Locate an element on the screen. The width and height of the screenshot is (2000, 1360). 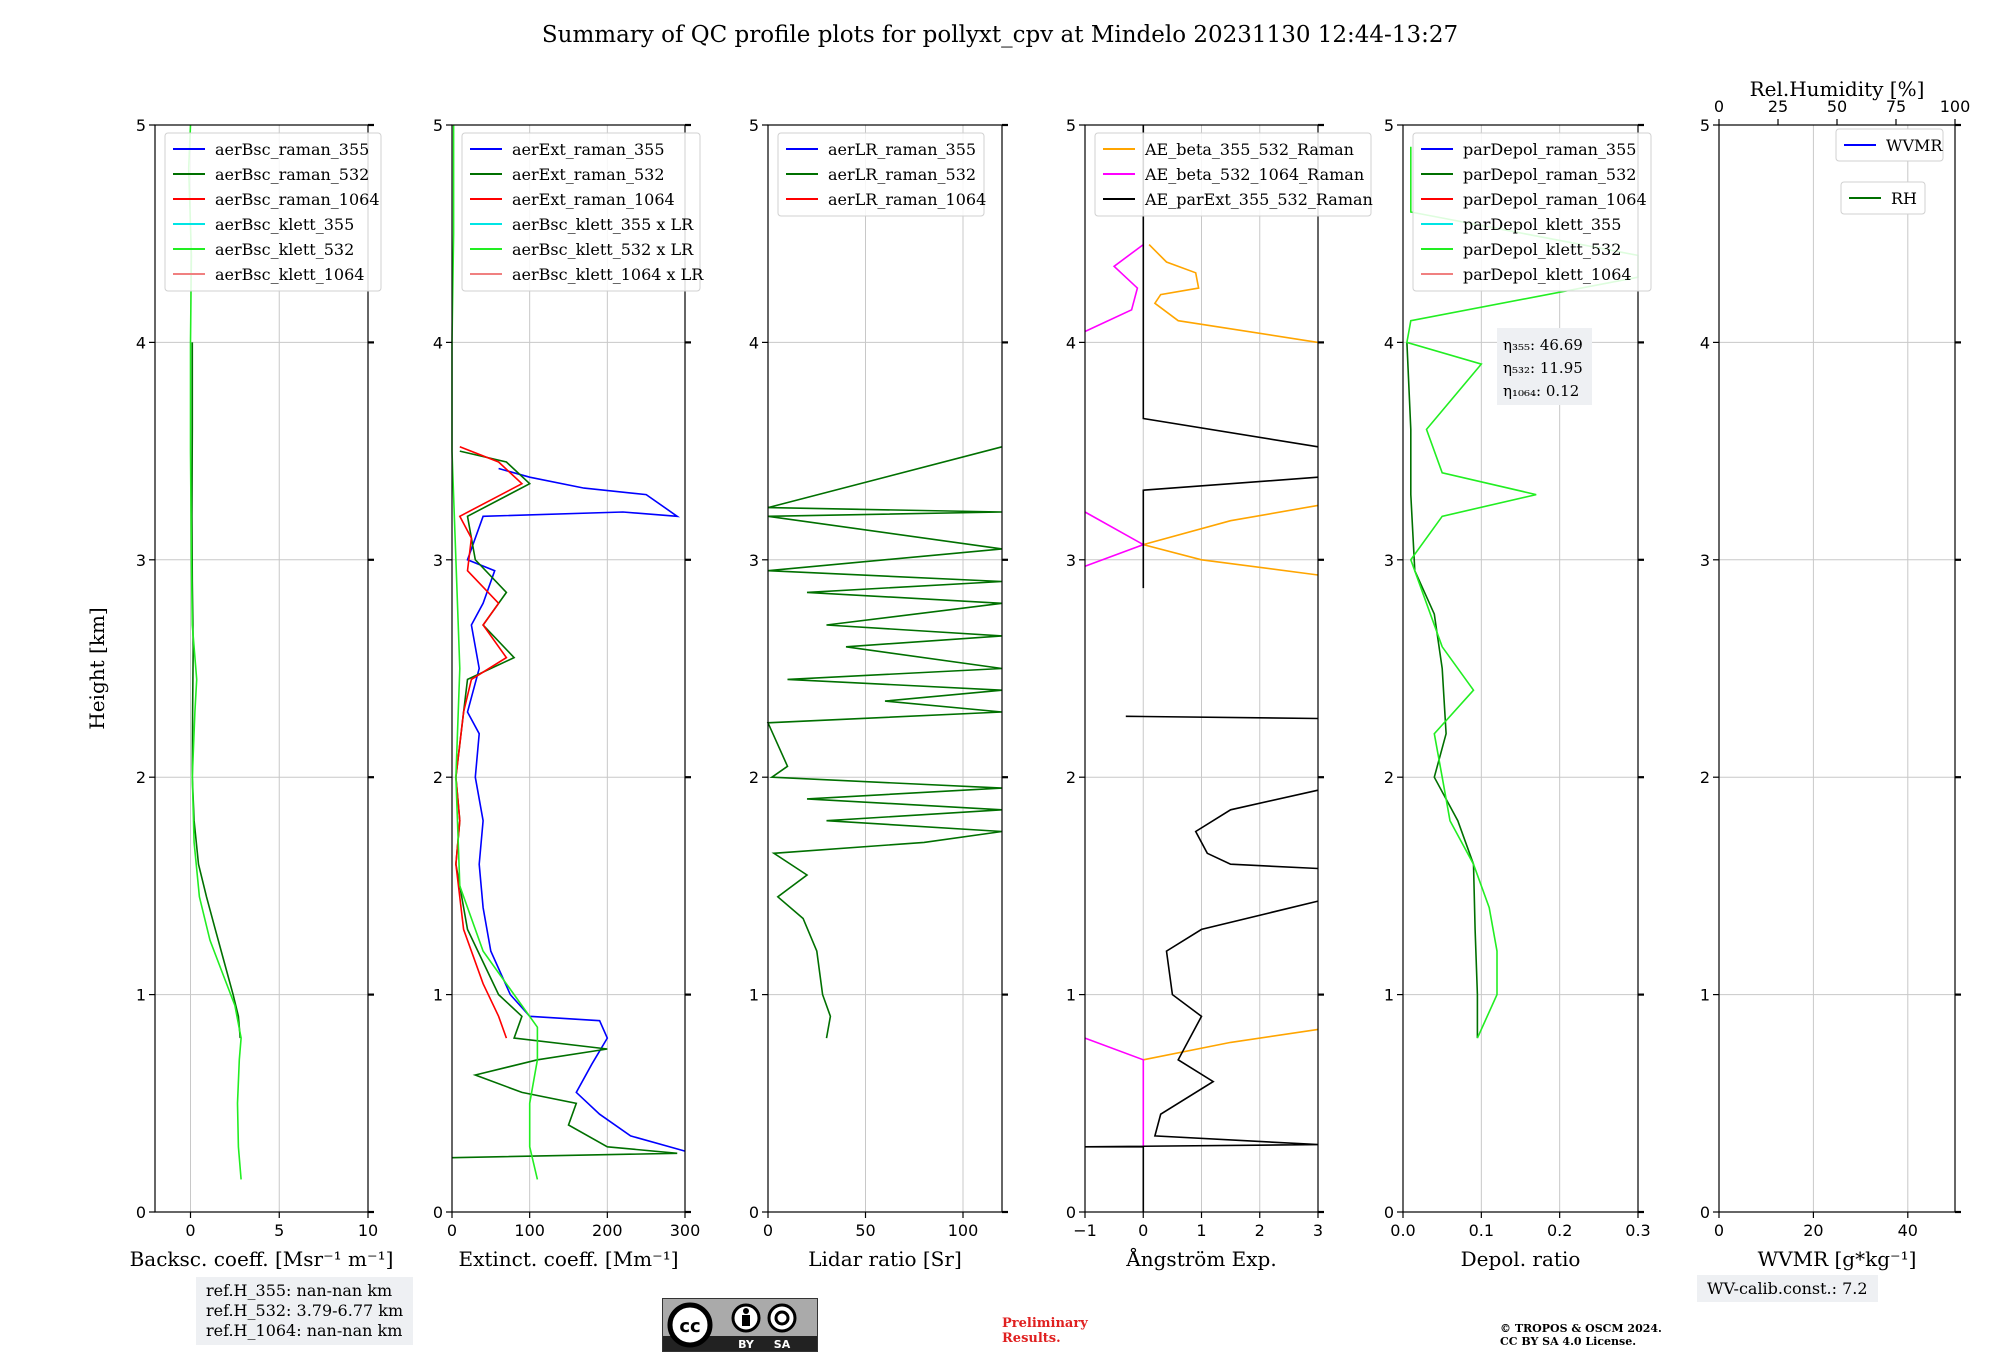
preliminary-note: Preliminary Results. is located at coordinates (1045, 1331).